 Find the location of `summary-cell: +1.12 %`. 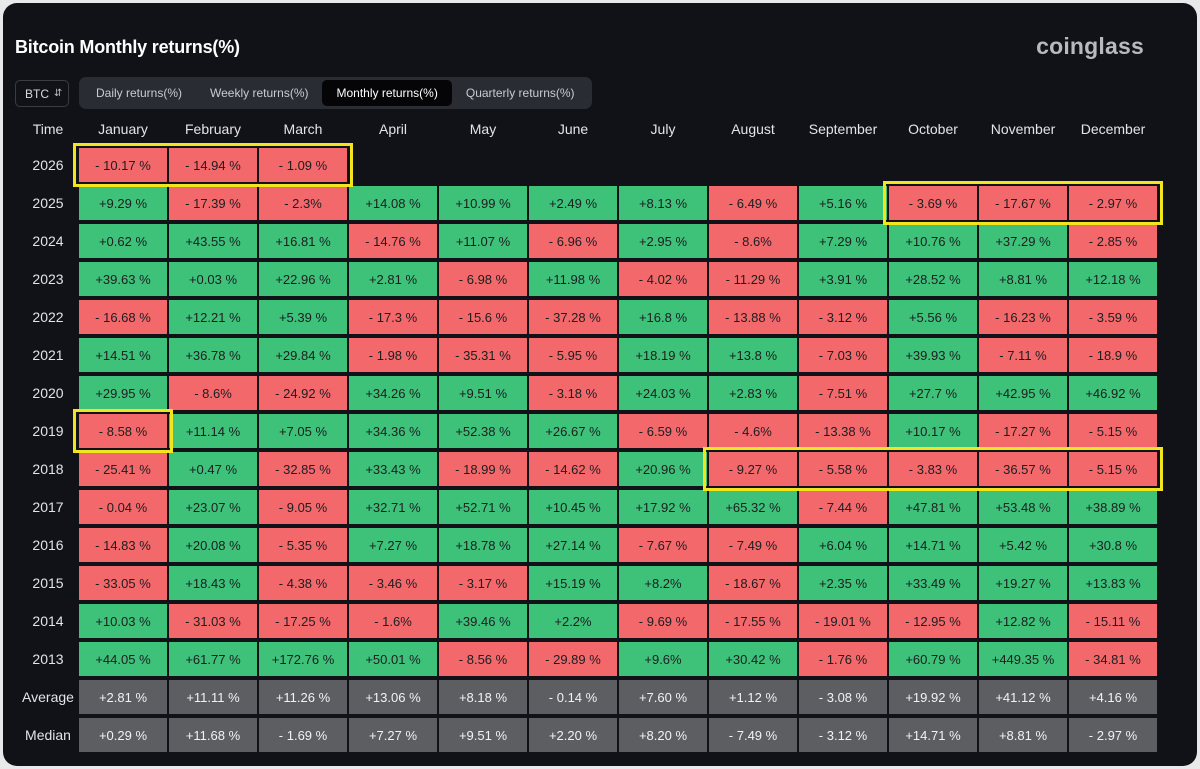

summary-cell: +1.12 % is located at coordinates (753, 697).